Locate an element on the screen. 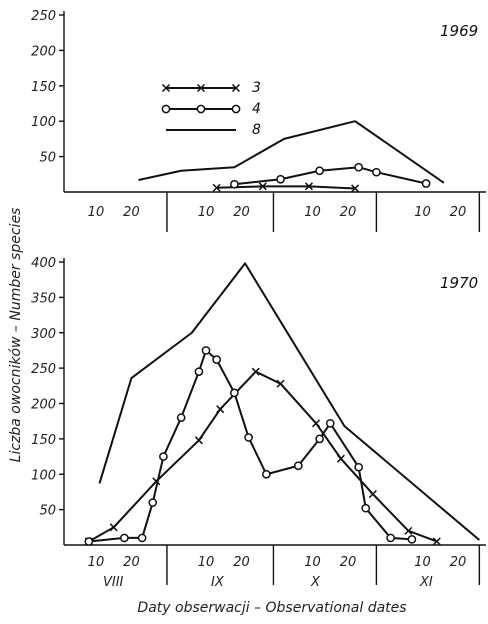  y-tick-label-1970-250: 250 is located at coordinates (43, 369).